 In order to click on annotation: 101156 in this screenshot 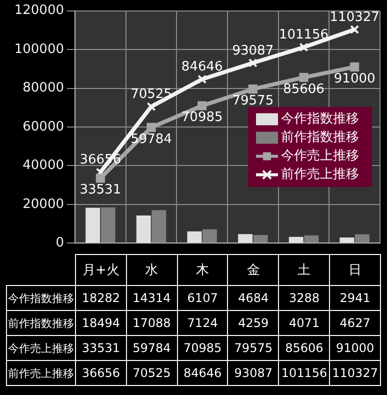, I will do `click(303, 35)`.